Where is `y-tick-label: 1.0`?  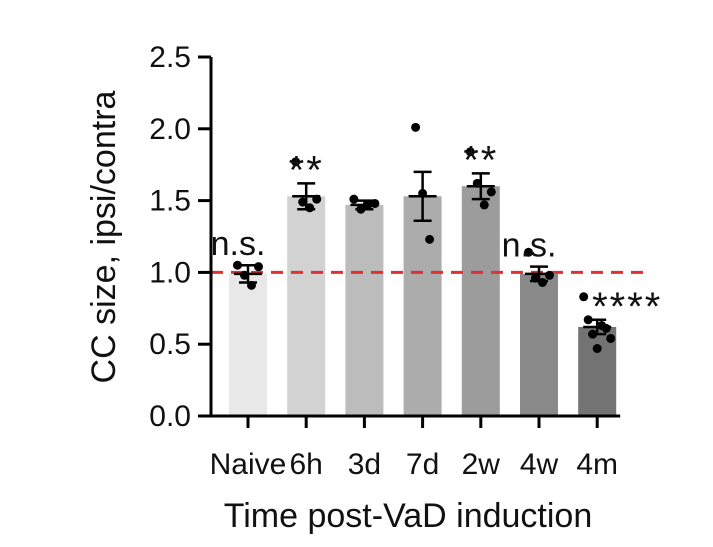 y-tick-label: 1.0 is located at coordinates (170, 272).